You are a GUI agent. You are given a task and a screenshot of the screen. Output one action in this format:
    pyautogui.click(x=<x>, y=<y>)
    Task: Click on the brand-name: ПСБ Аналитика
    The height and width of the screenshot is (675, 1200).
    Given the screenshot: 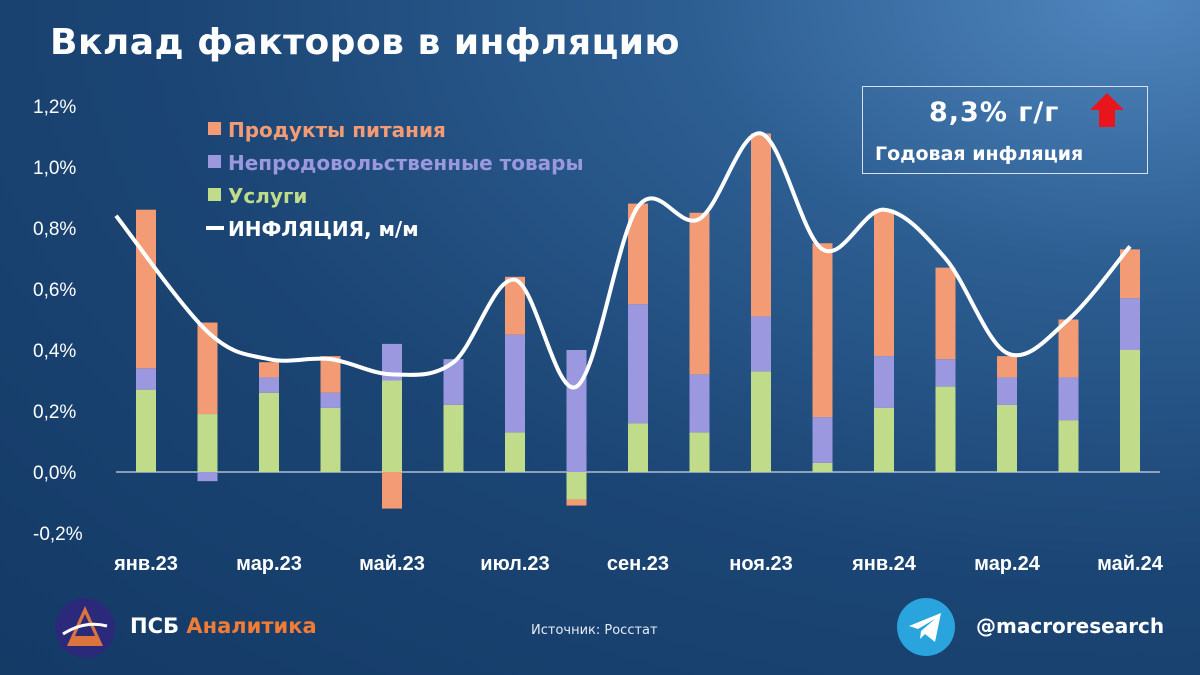 What is the action you would take?
    pyautogui.click(x=223, y=626)
    